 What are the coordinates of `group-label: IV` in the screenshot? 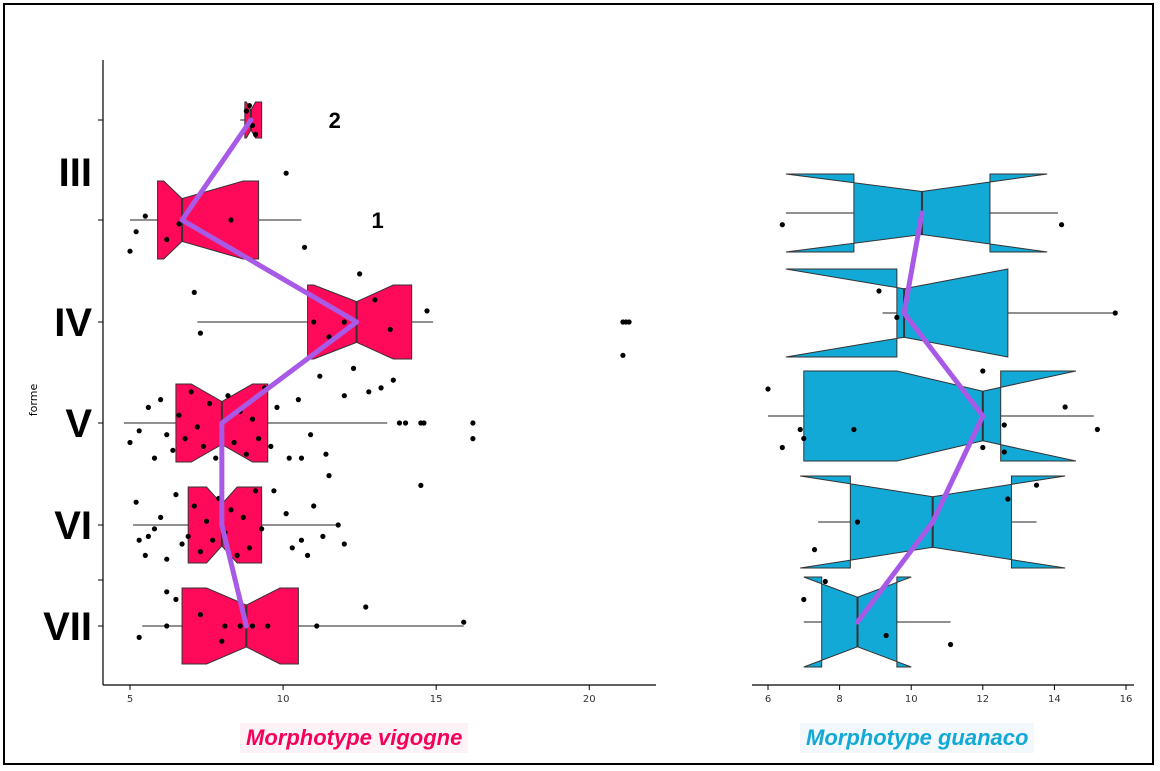 It's located at (73, 323).